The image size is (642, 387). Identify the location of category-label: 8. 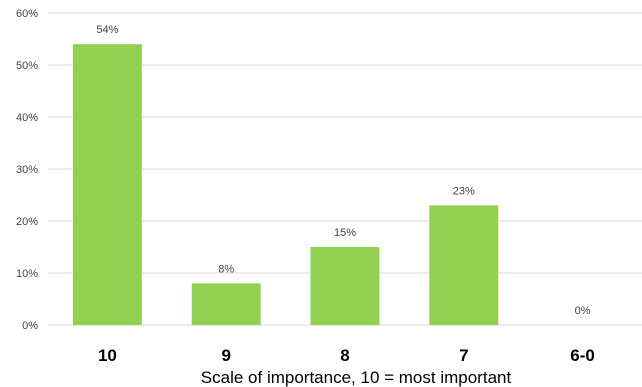
(344, 355).